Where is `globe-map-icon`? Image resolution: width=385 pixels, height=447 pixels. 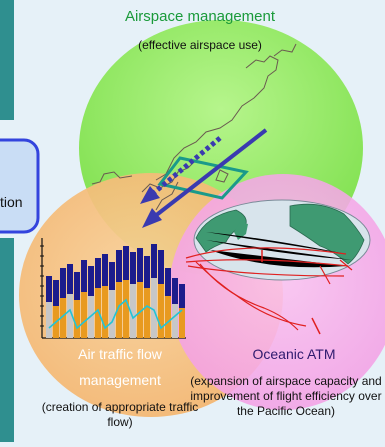 globe-map-icon is located at coordinates (282, 240).